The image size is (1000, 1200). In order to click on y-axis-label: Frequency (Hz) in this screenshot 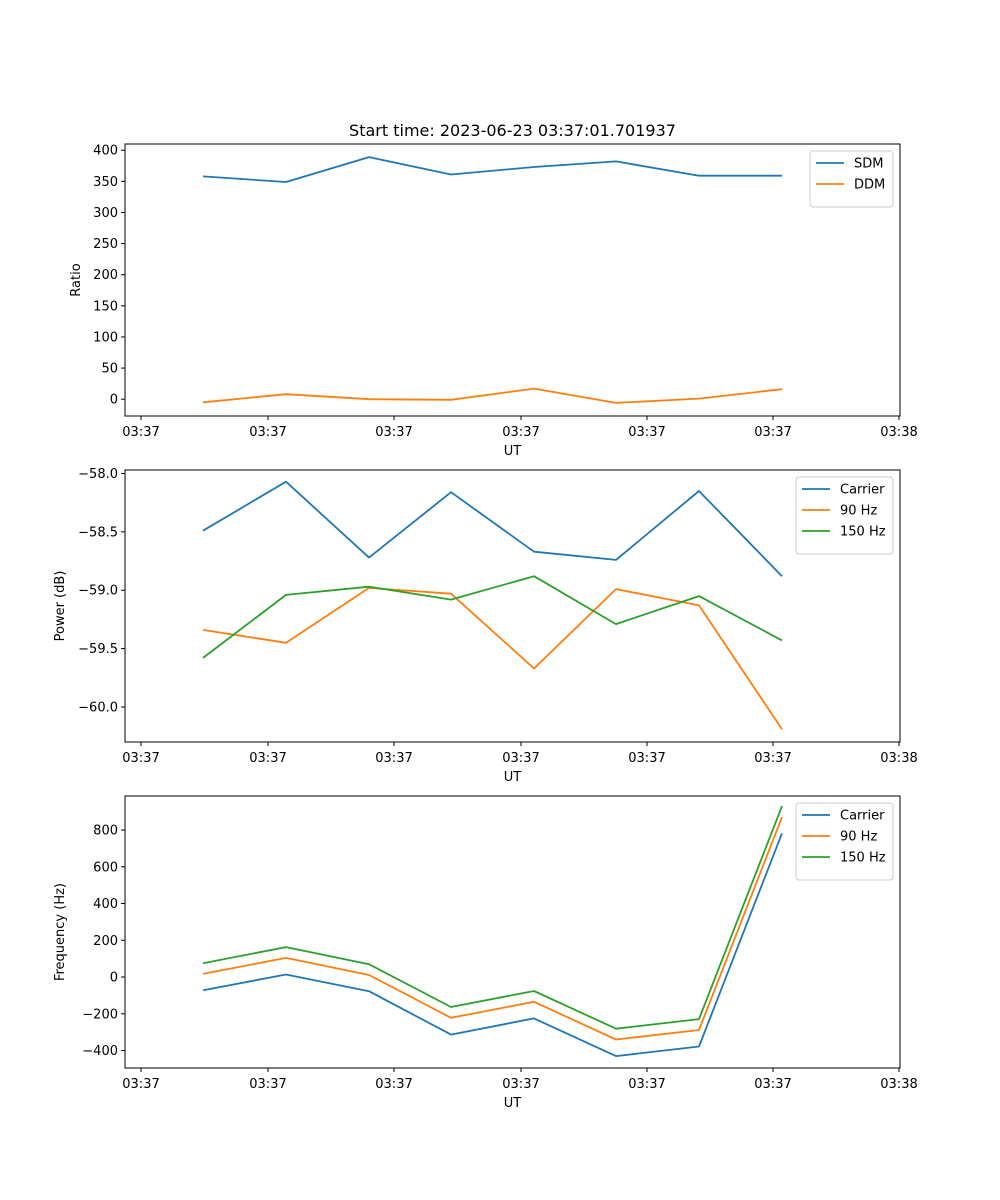, I will do `click(60, 932)`.